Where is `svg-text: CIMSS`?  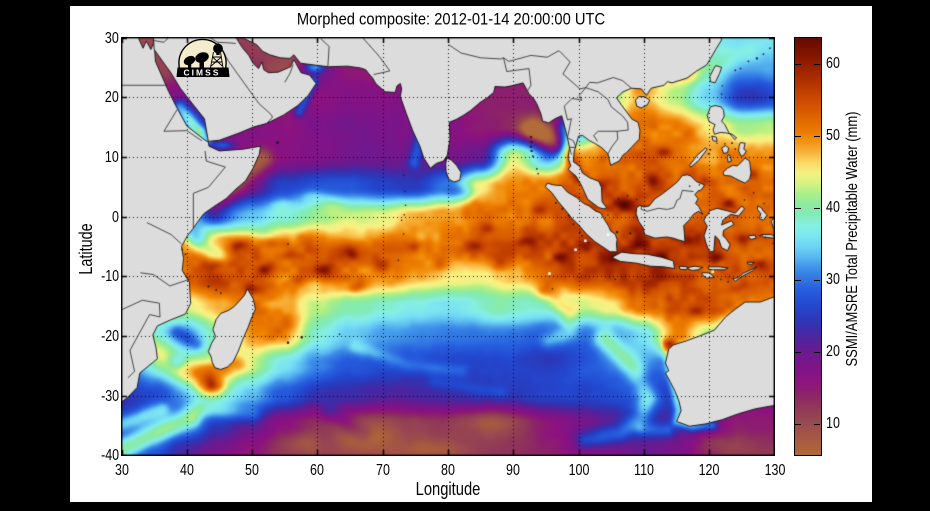 svg-text: CIMSS is located at coordinates (201, 72).